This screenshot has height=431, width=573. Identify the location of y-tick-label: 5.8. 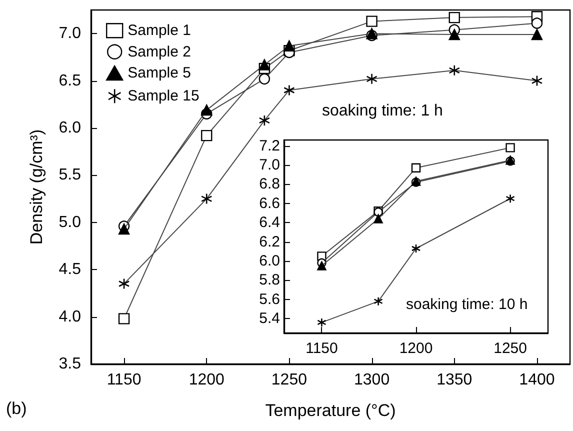
(269, 280).